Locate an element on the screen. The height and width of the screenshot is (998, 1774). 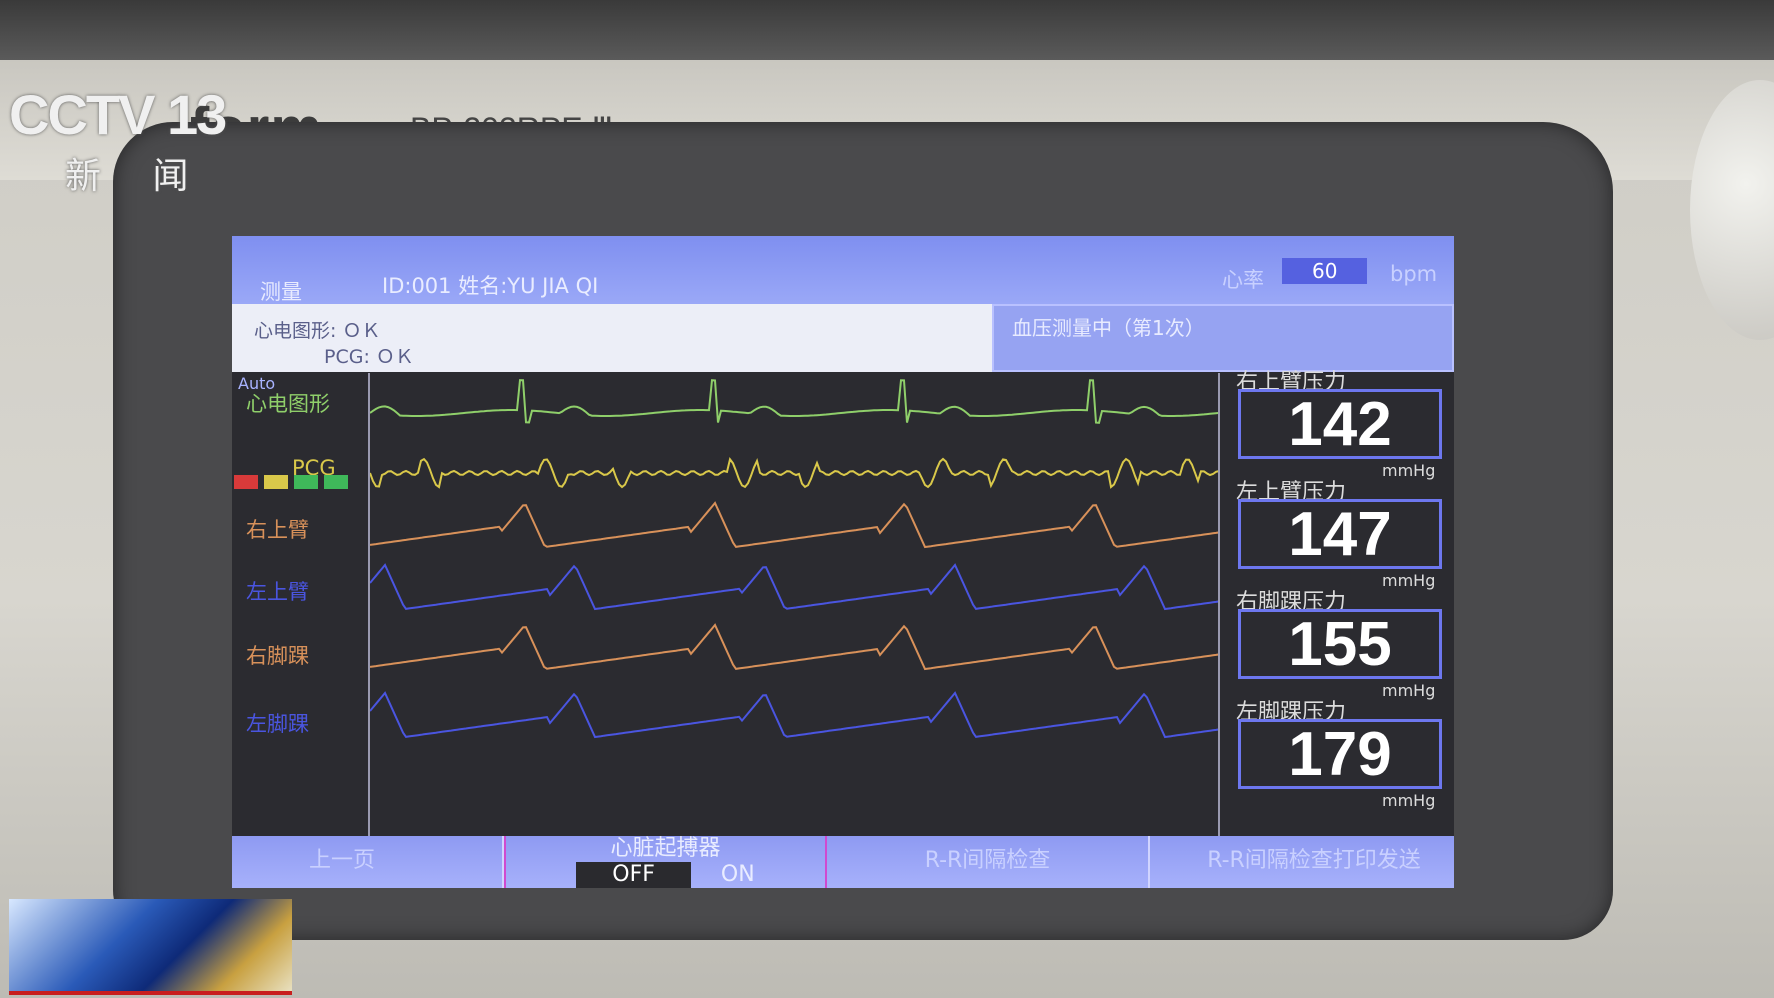
mode-title: 测量 is located at coordinates (281, 292).